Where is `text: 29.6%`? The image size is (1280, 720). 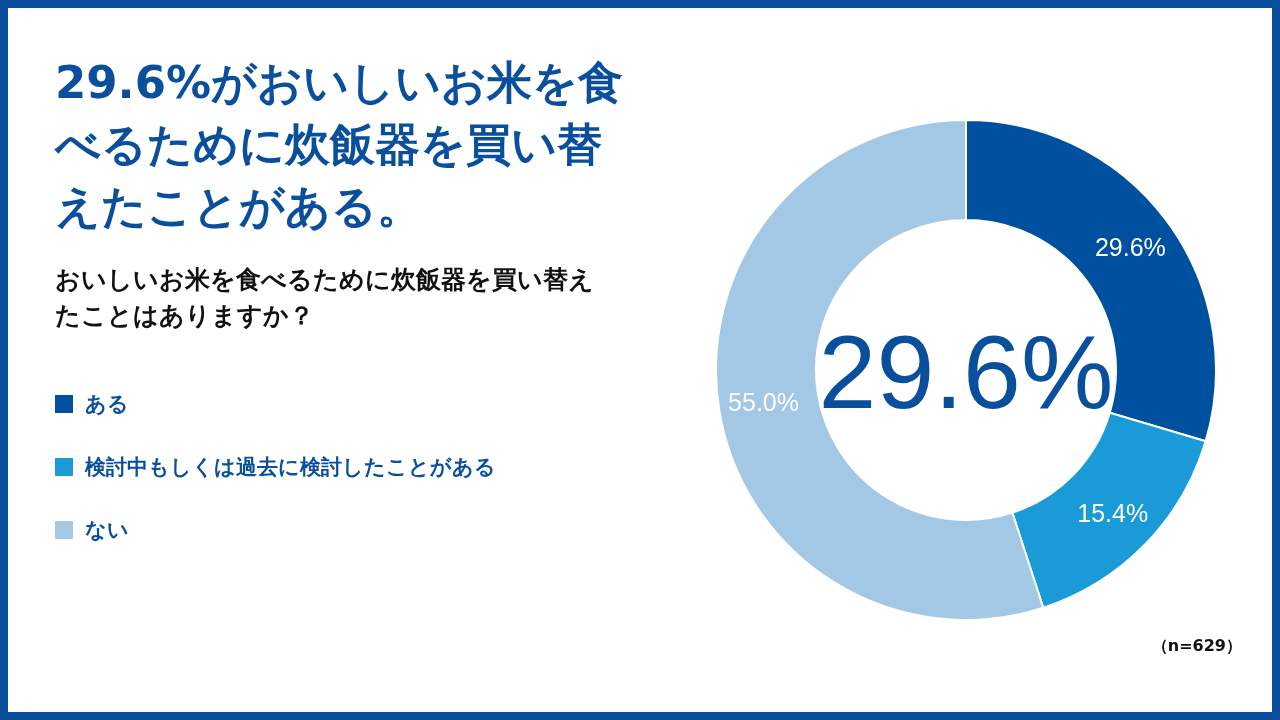 text: 29.6% is located at coordinates (966, 372).